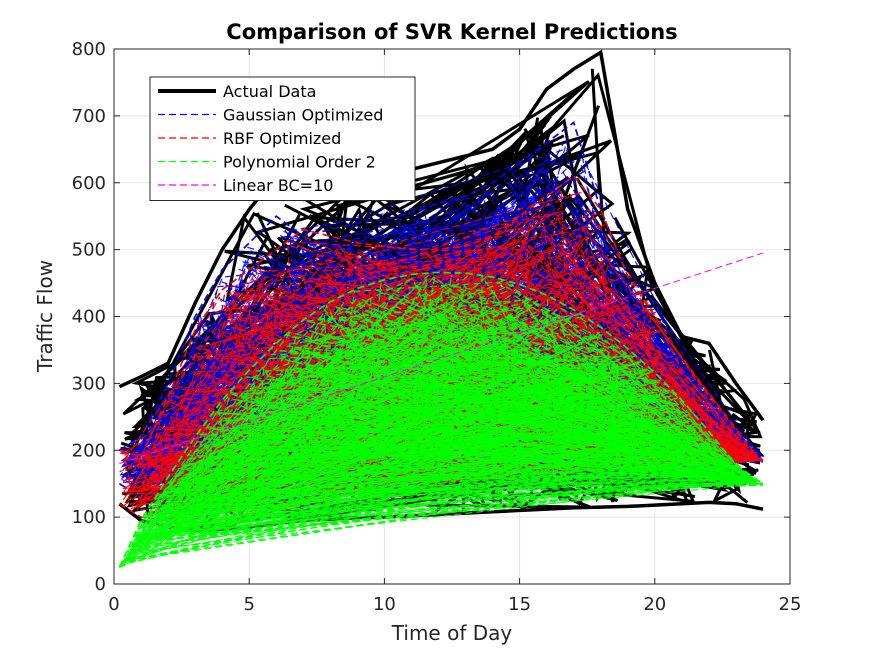  Describe the element at coordinates (654, 604) in the screenshot. I see `x-tick-label: 20` at that location.